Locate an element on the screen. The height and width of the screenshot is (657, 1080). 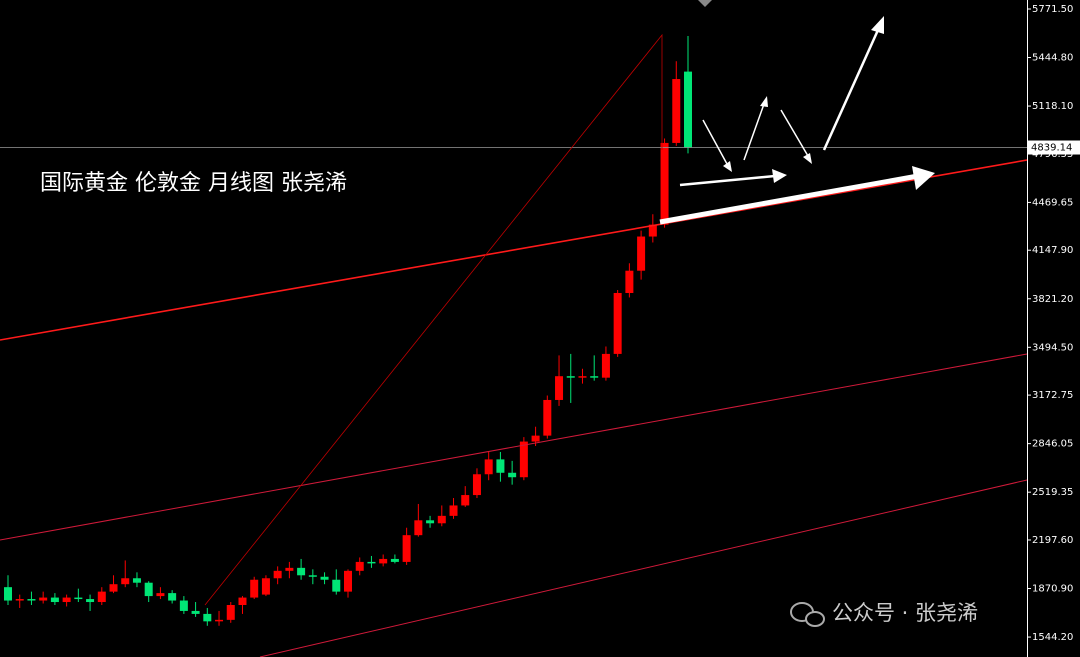
arrows is located at coordinates (797, 120).